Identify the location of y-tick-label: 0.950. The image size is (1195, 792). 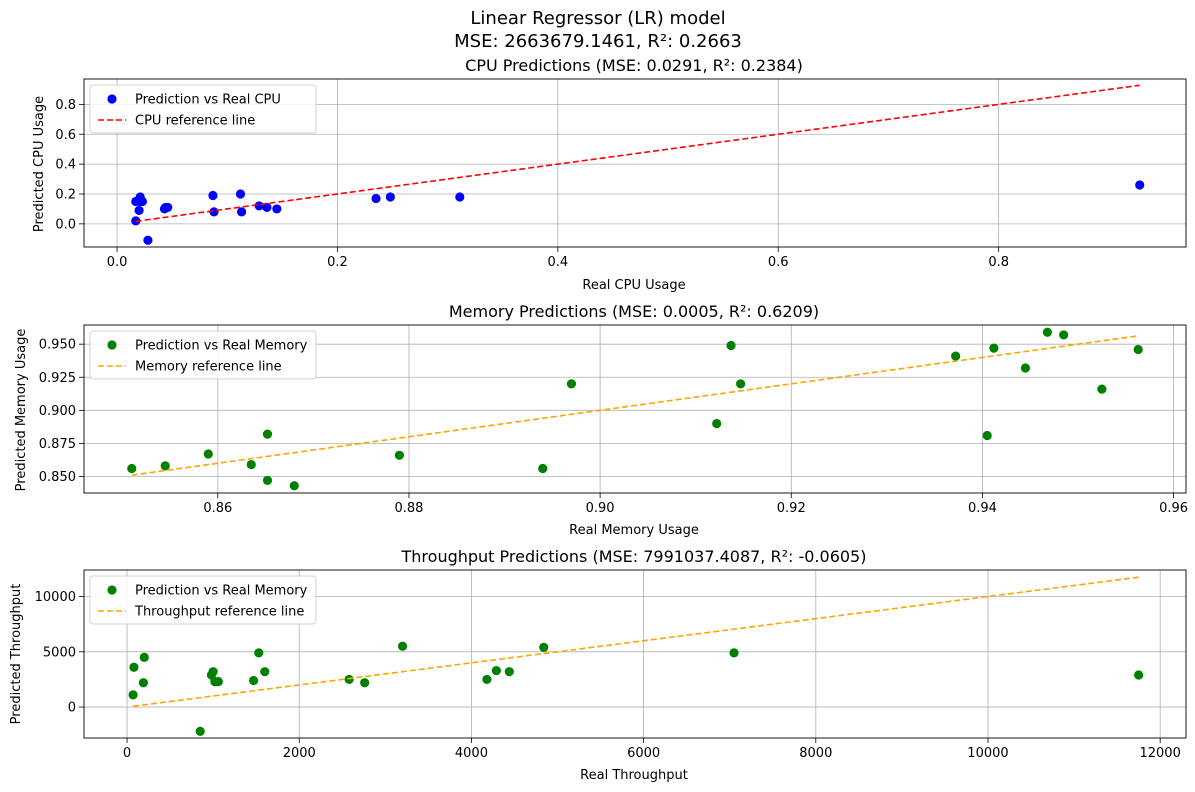
(57, 345).